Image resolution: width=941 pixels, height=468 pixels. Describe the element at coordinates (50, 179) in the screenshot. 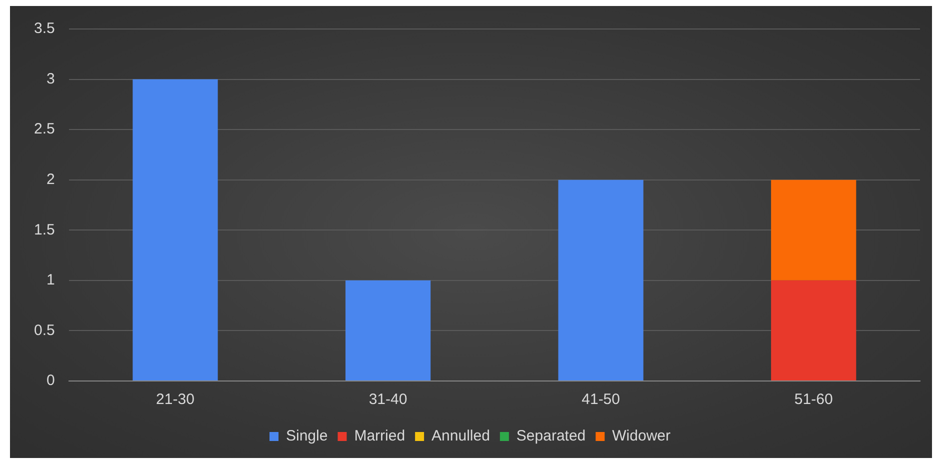

I see `y-tick-label: 2` at that location.